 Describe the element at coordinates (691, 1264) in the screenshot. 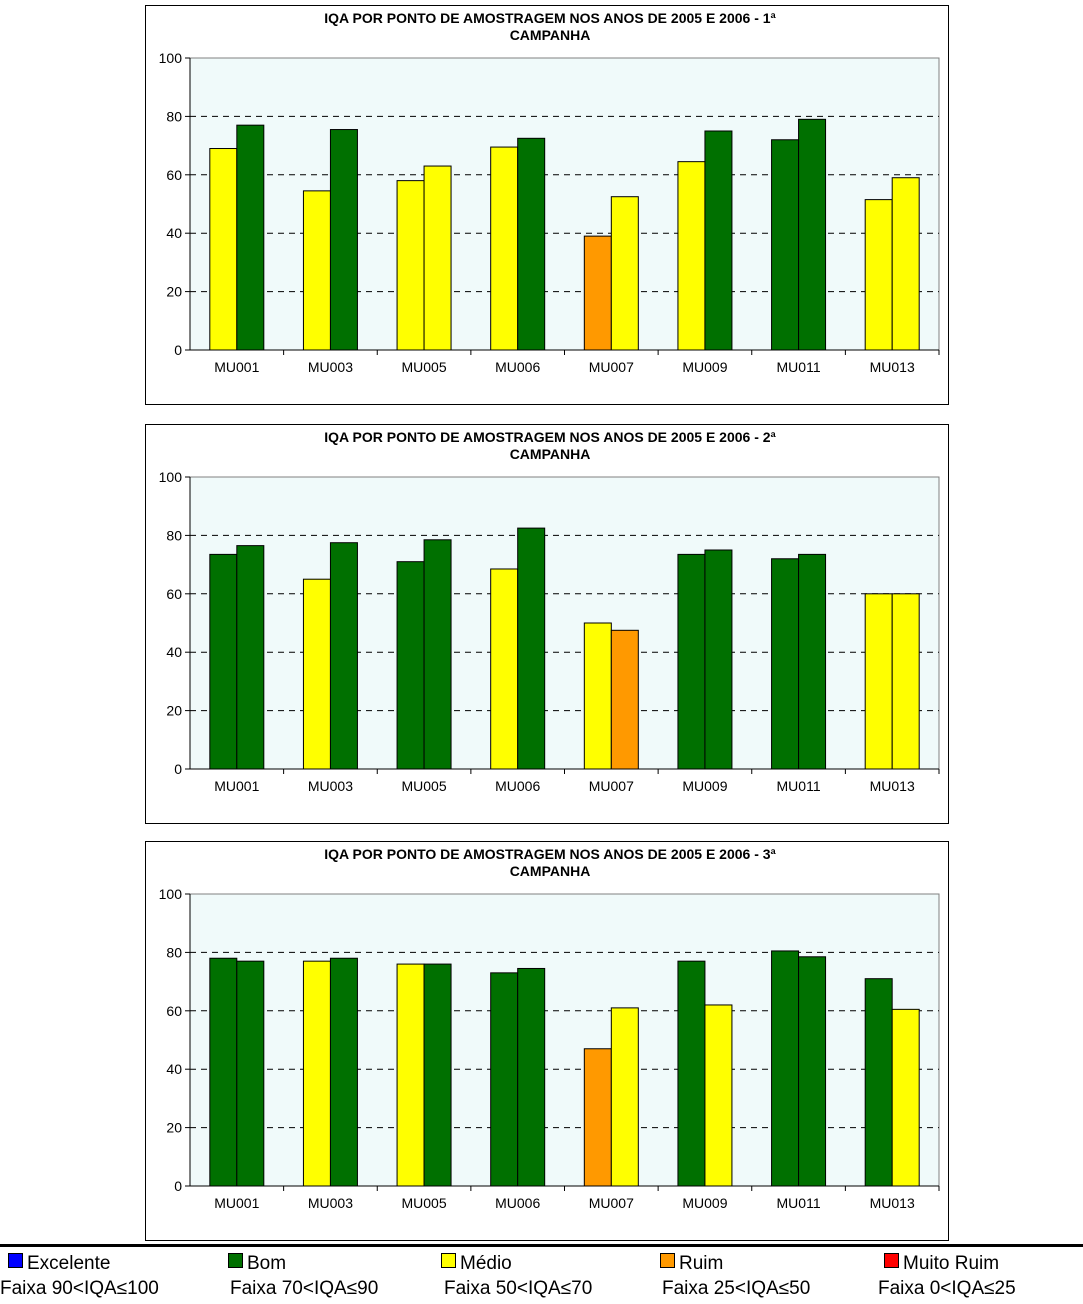

I see `legend-item-ruim: Ruim` at that location.